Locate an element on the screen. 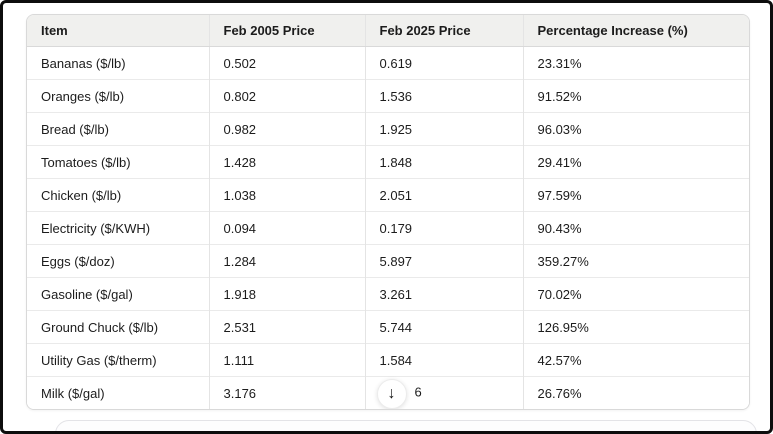 This screenshot has width=773, height=434. cell-percentage-increase: 126.95% is located at coordinates (635, 327).